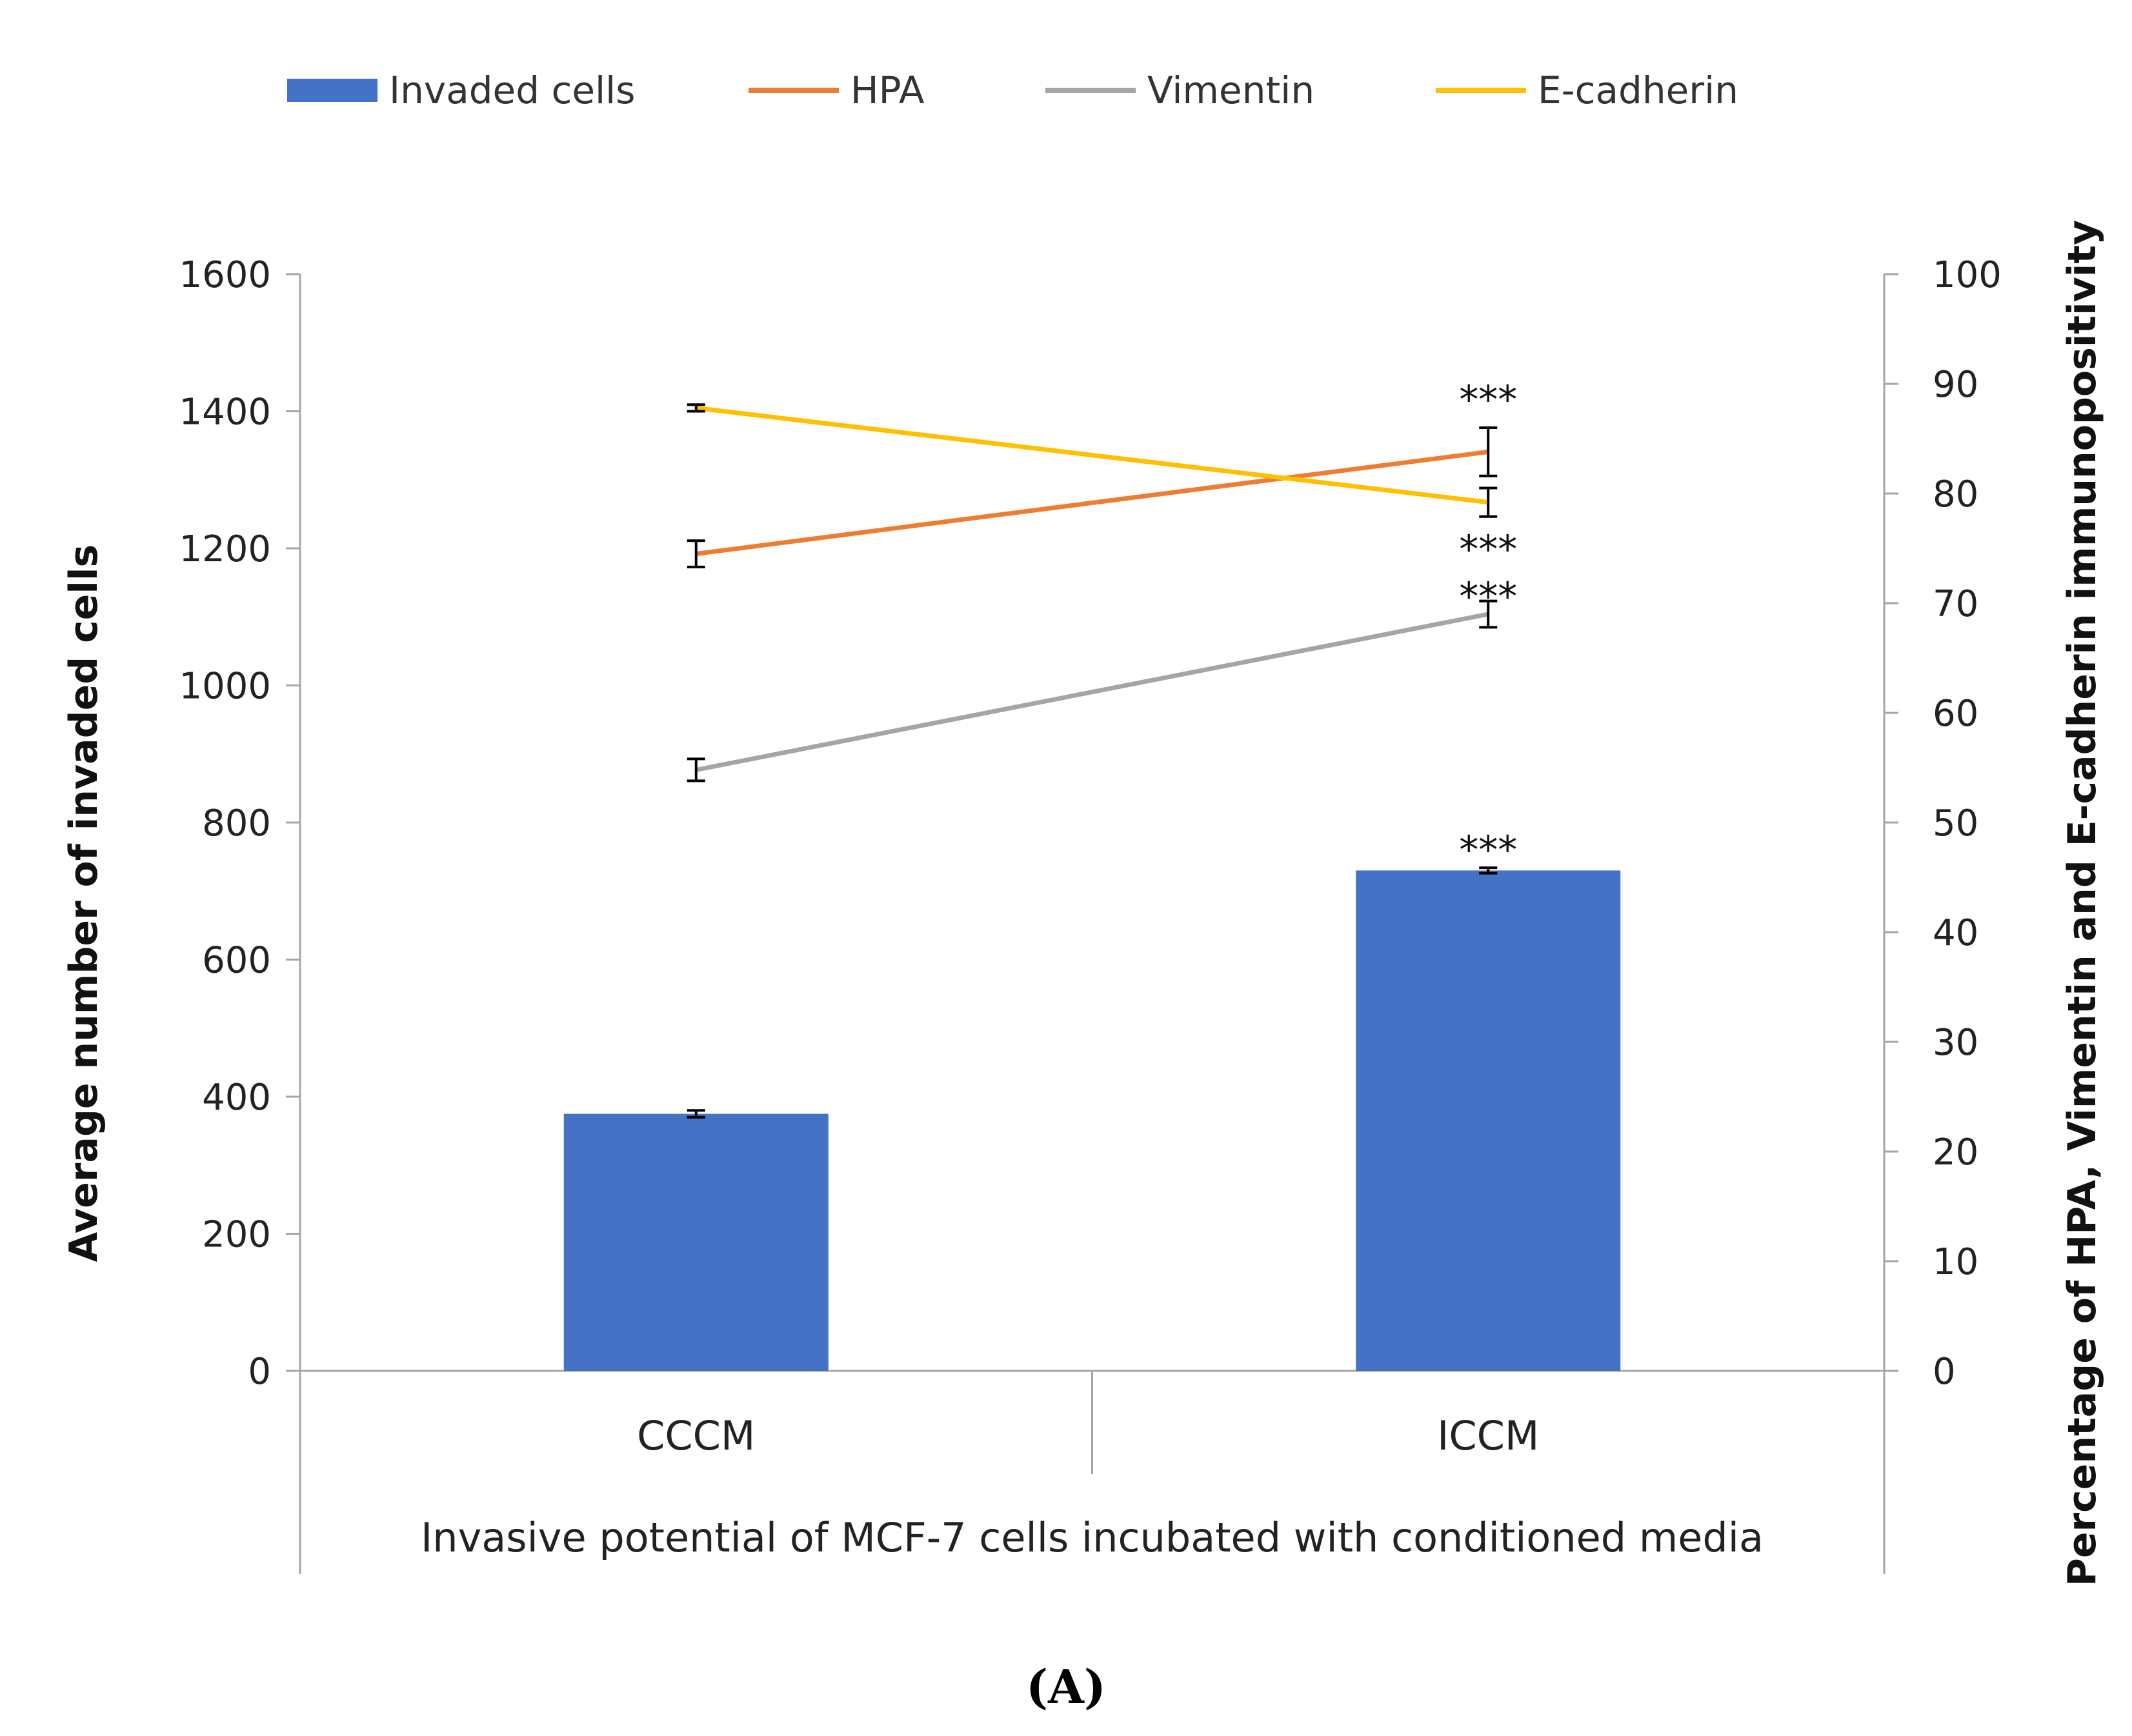  I want to click on lines, so click(1092, 593).